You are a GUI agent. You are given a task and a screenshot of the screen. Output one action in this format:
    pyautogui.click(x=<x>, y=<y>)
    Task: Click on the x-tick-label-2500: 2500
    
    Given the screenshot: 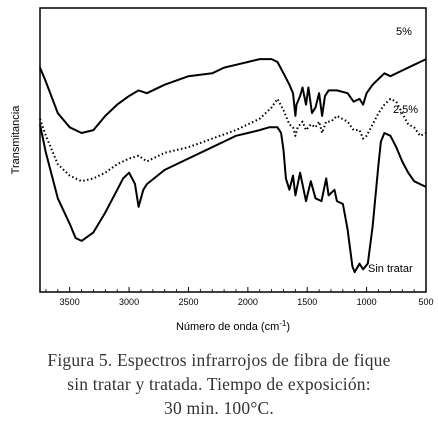 What is the action you would take?
    pyautogui.click(x=188, y=302)
    